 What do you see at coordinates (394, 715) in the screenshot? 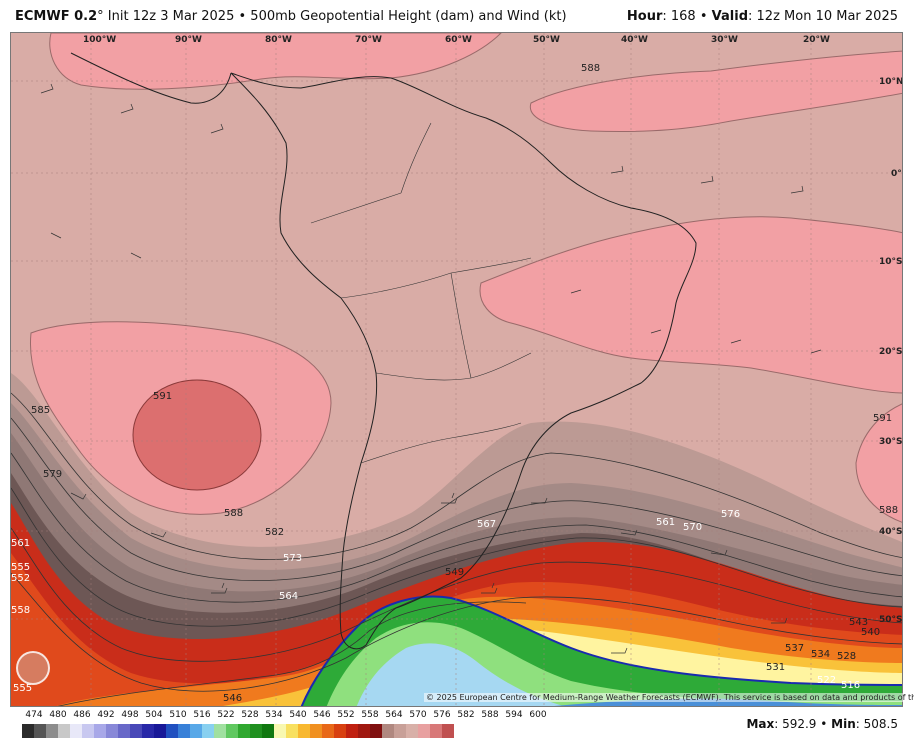
I see `legend-tick-label: 564` at bounding box center [394, 715].